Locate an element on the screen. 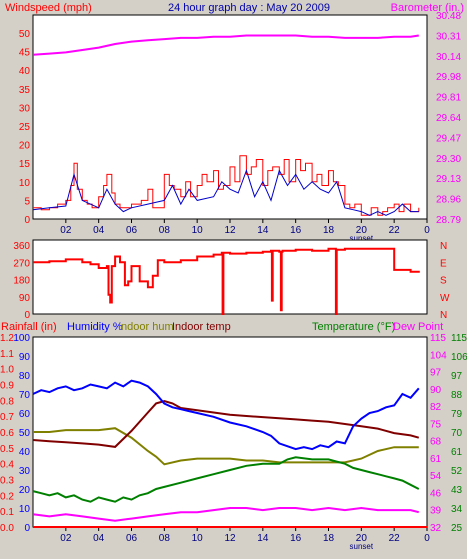 The height and width of the screenshot is (559, 467). windspeed-tick: 50 is located at coordinates (25, 34).